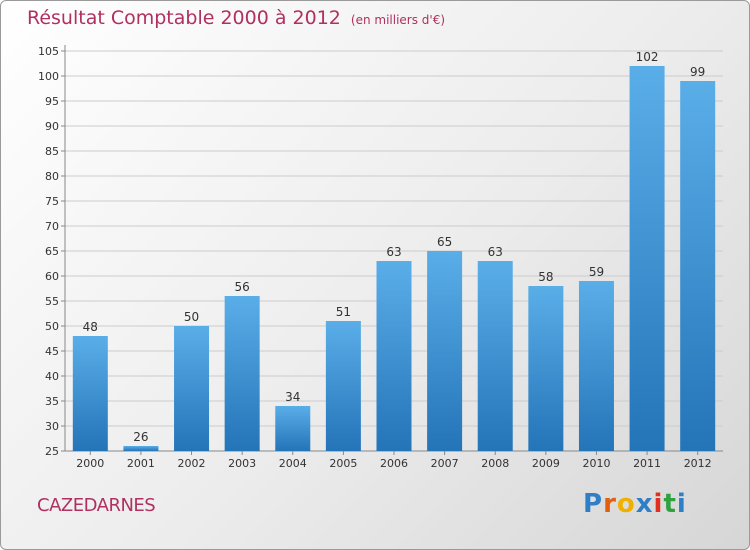 Image resolution: width=750 pixels, height=550 pixels. What do you see at coordinates (293, 463) in the screenshot?
I see `x-tick-label: 2004` at bounding box center [293, 463].